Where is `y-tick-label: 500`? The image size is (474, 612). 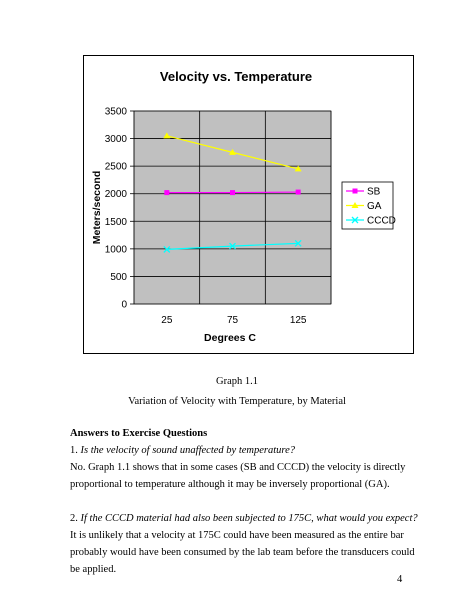 y-tick-label: 500 is located at coordinates (118, 277).